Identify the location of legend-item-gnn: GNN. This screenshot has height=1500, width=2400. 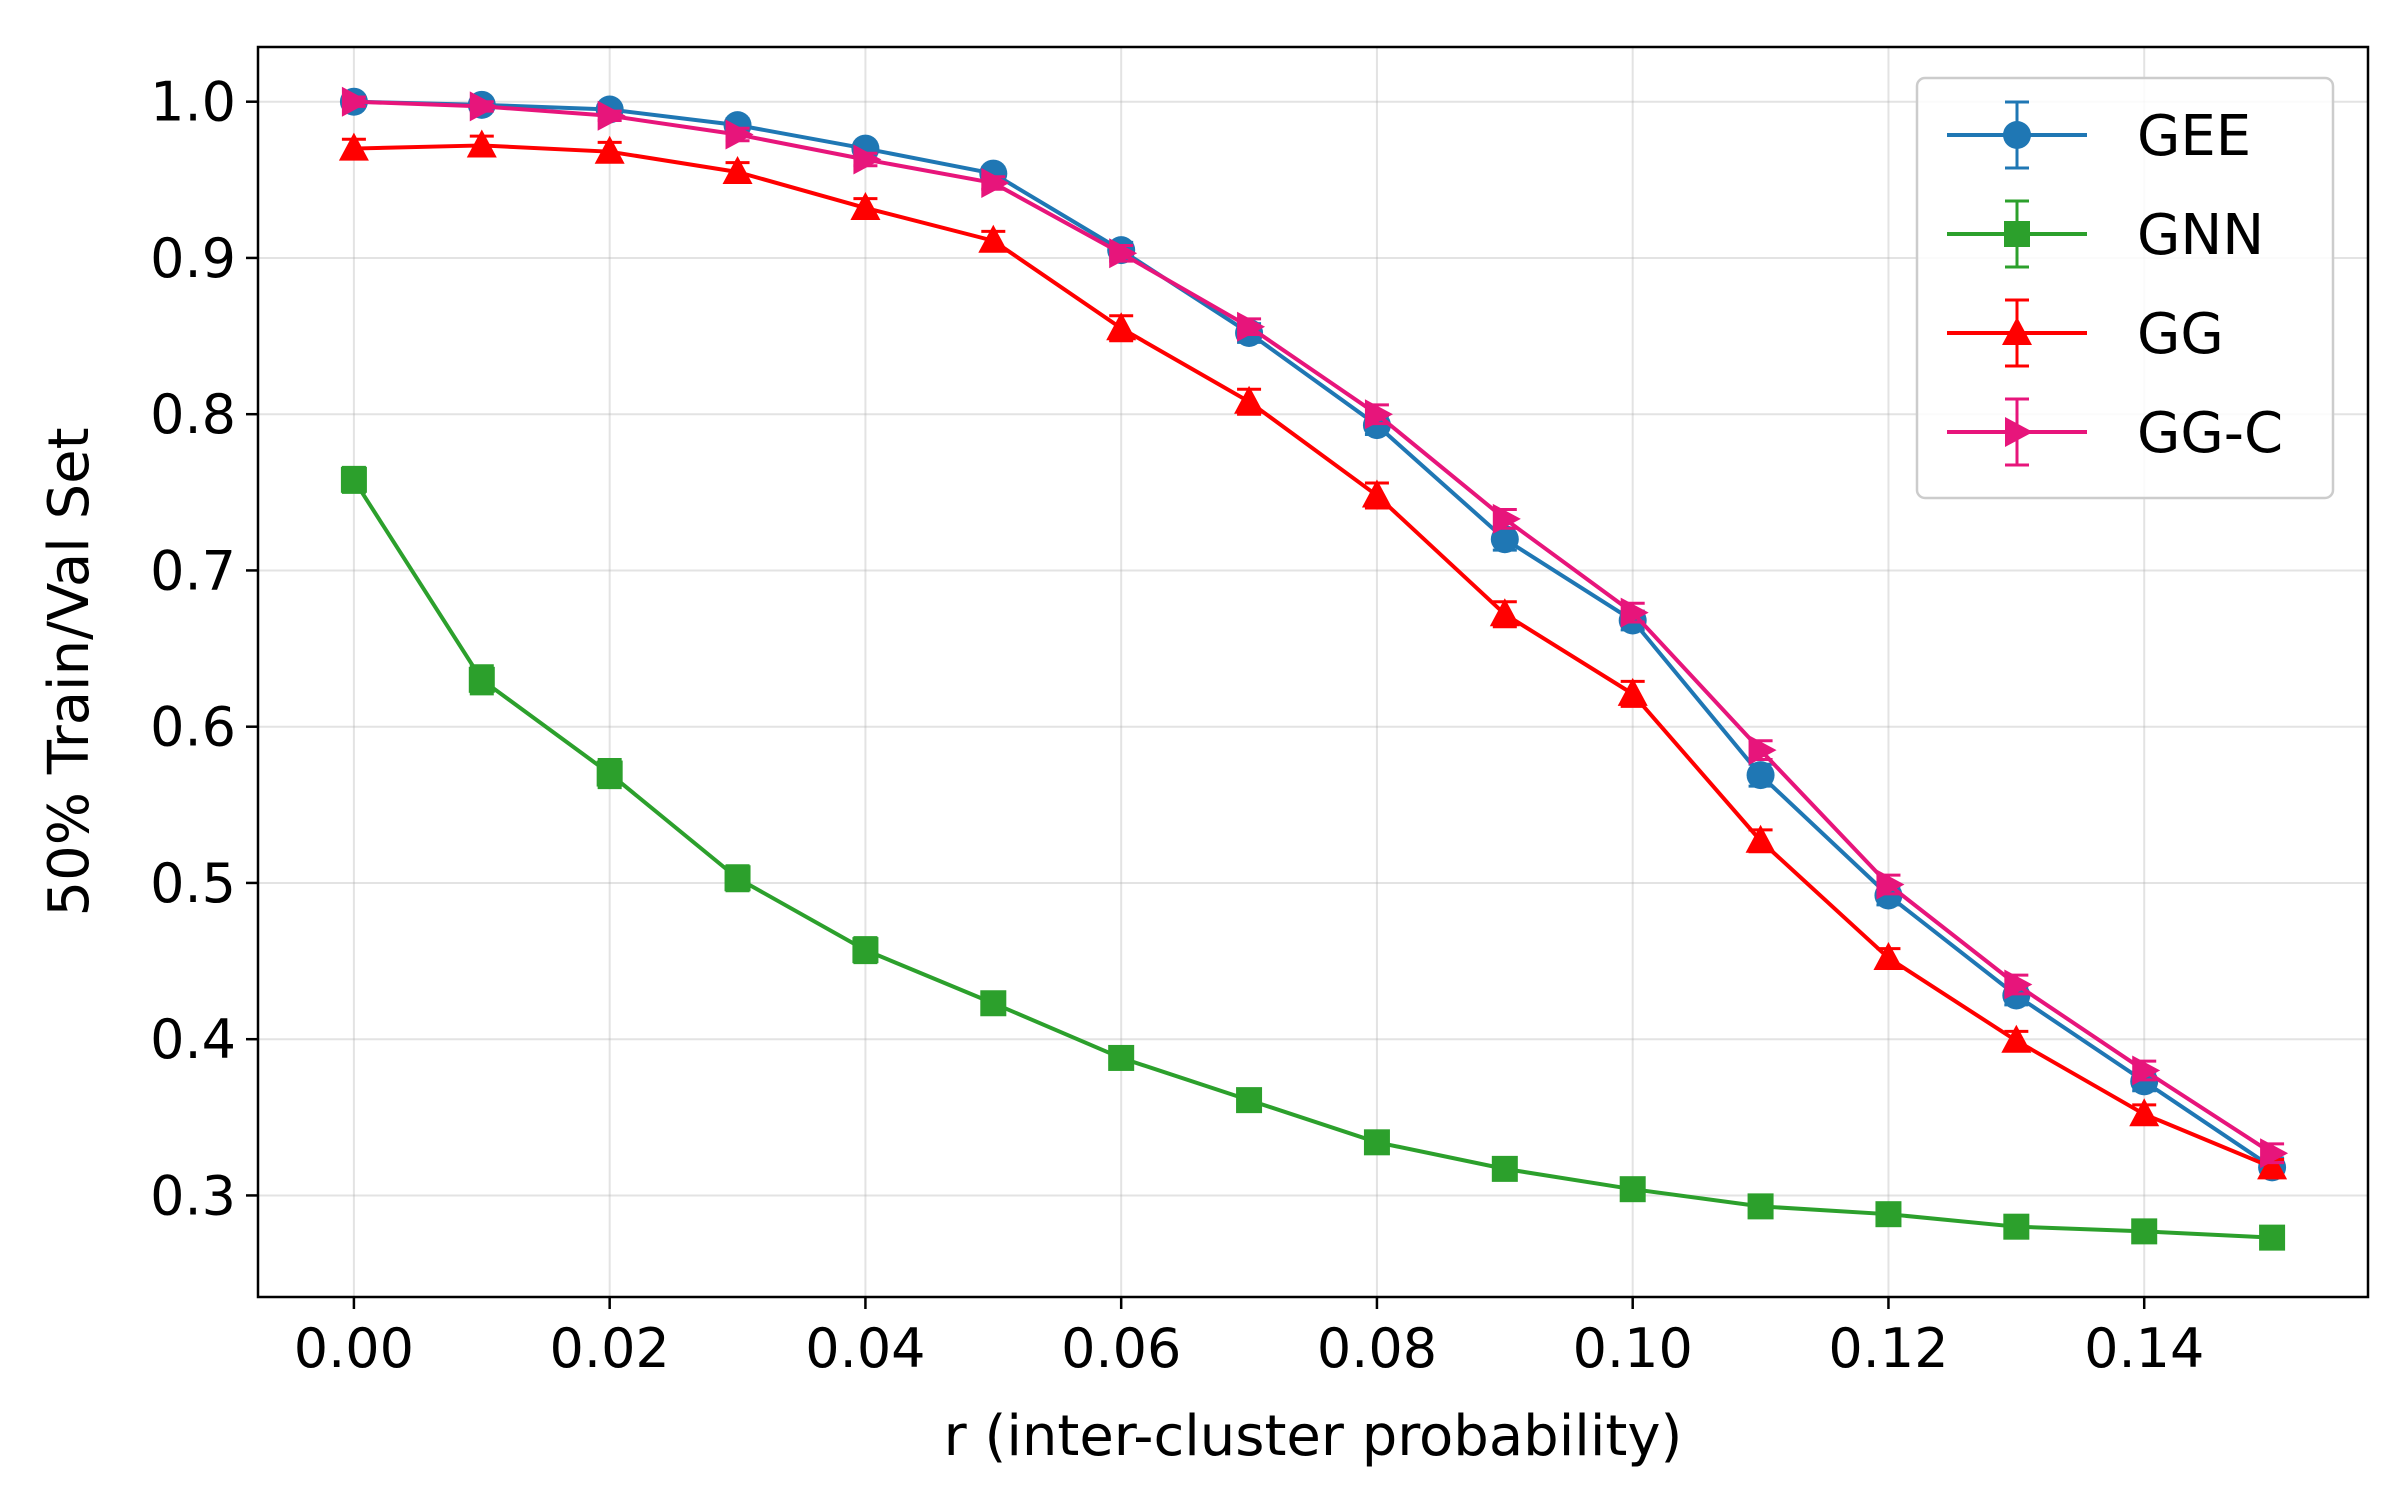
(2105, 234).